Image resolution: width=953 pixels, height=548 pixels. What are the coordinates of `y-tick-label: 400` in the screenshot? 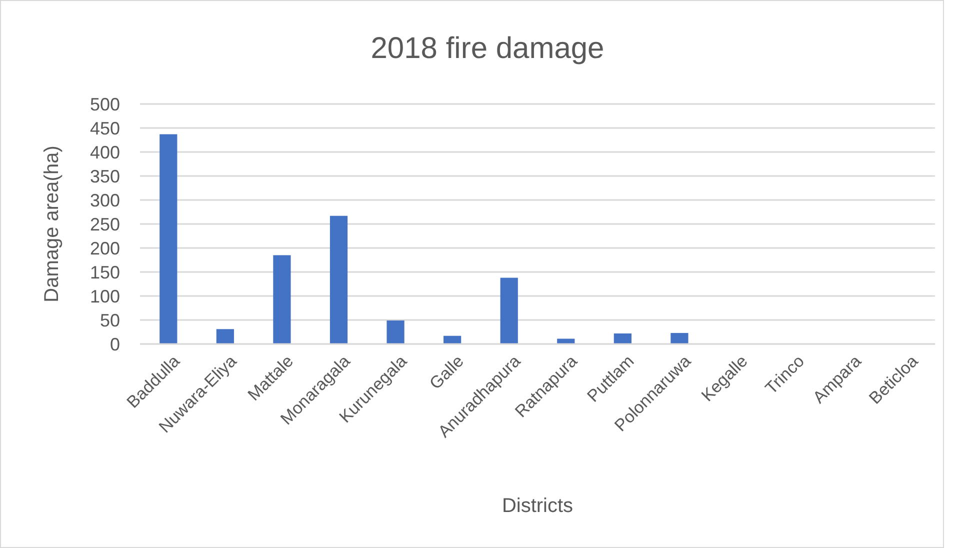 It's located at (105, 152).